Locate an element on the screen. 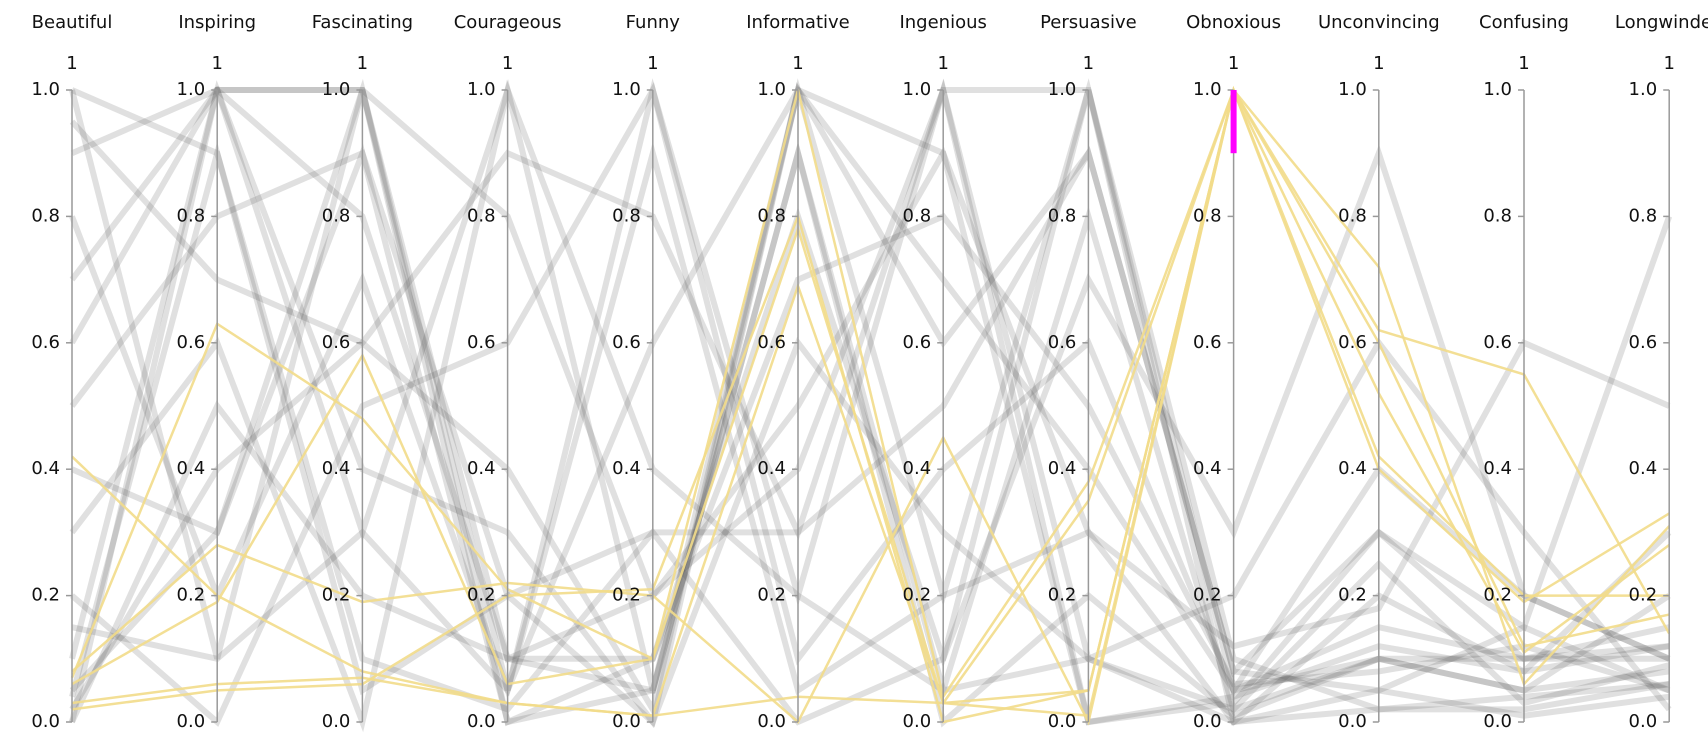 The height and width of the screenshot is (742, 1708). dimension-label: Inspiring is located at coordinates (217, 22).